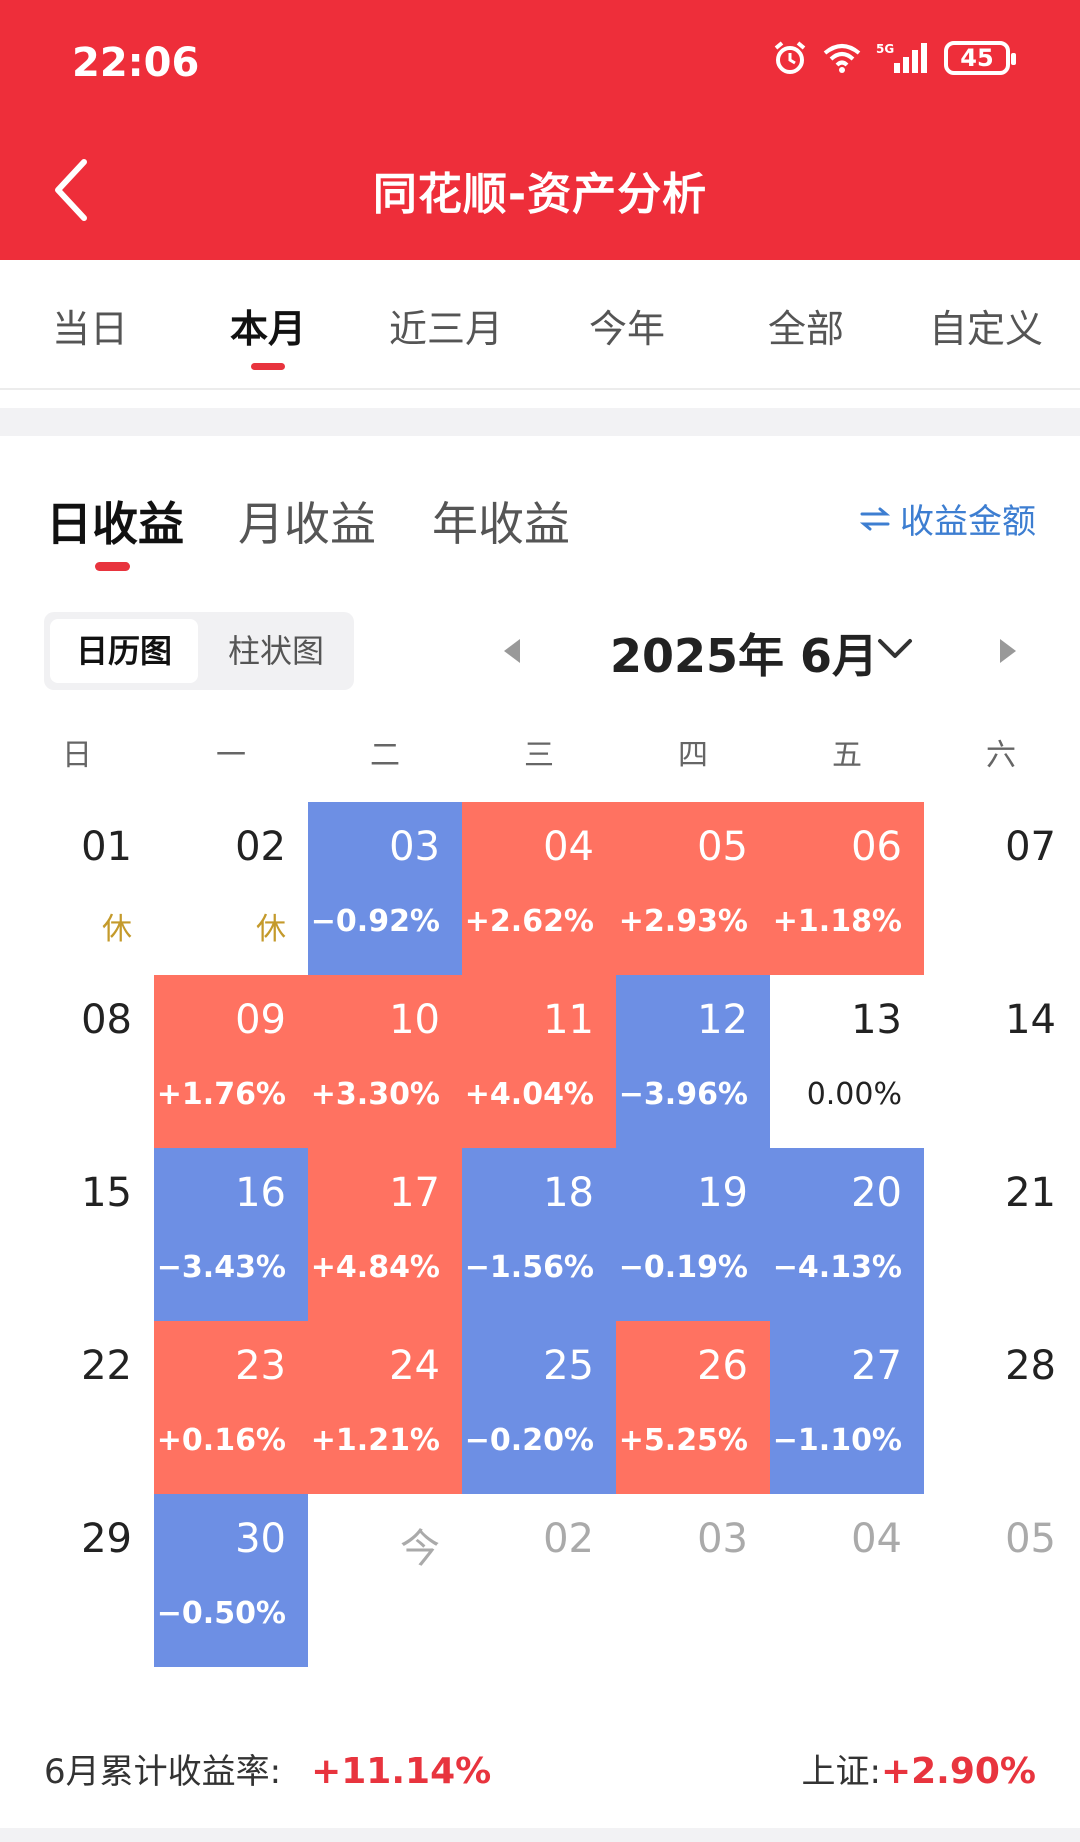  What do you see at coordinates (539, 1061) in the screenshot?
I see `calendar-day-cell: 11 +4.04%` at bounding box center [539, 1061].